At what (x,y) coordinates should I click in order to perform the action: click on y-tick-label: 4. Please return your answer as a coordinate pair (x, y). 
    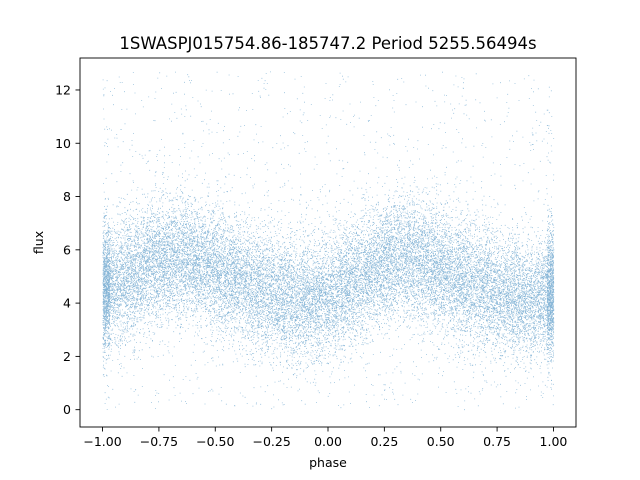
    Looking at the image, I should click on (67, 303).